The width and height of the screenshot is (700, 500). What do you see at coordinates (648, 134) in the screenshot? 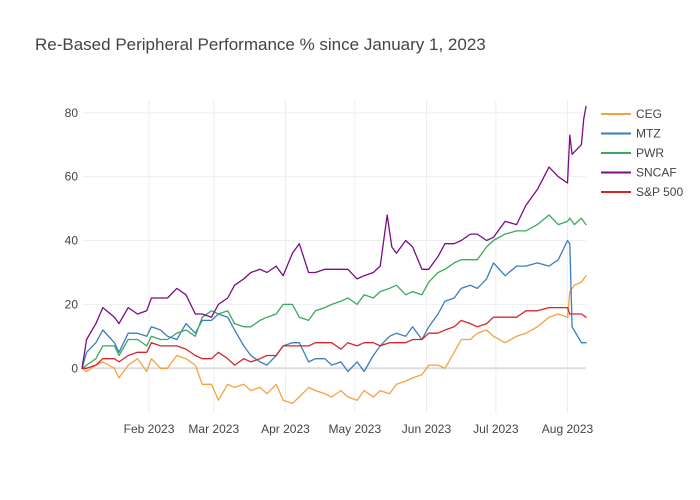
I see `legend-label: MTZ` at bounding box center [648, 134].